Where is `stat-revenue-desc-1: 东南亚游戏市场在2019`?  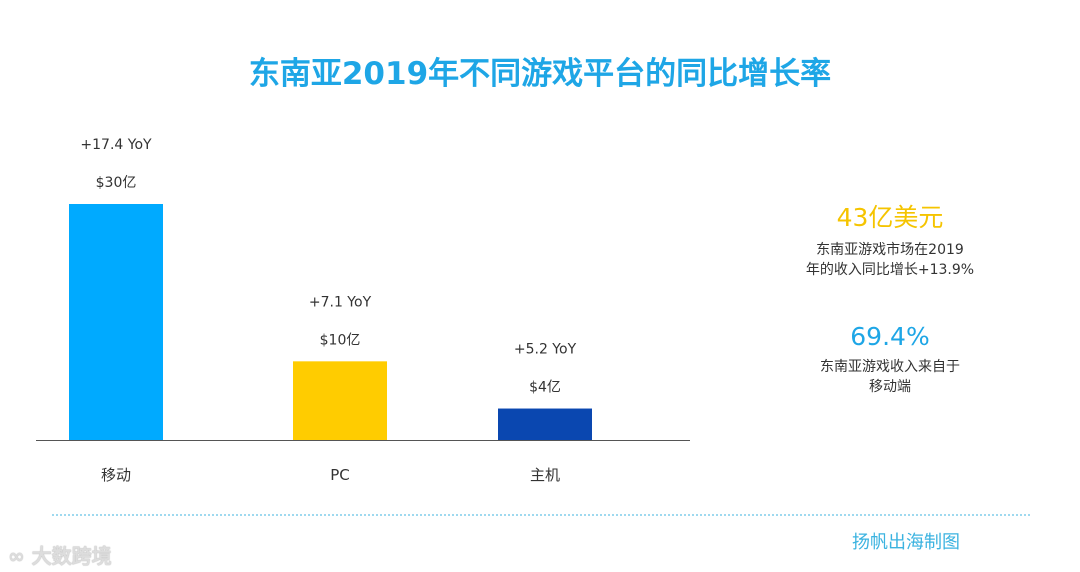
stat-revenue-desc-1: 东南亚游戏市场在2019 is located at coordinates (890, 250).